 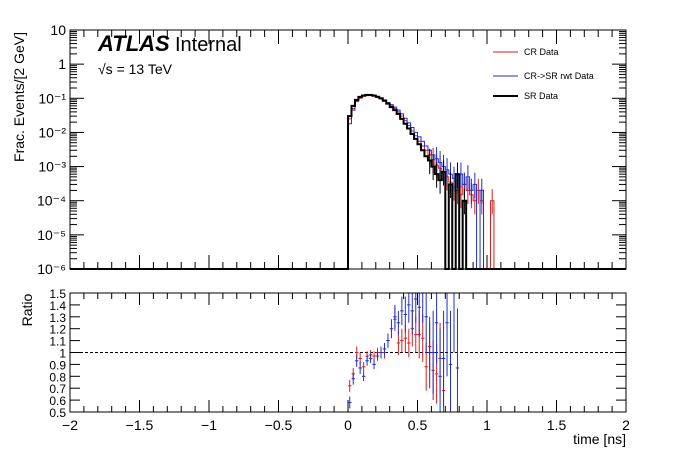 I want to click on x-tick-label: 2, so click(x=626, y=425).